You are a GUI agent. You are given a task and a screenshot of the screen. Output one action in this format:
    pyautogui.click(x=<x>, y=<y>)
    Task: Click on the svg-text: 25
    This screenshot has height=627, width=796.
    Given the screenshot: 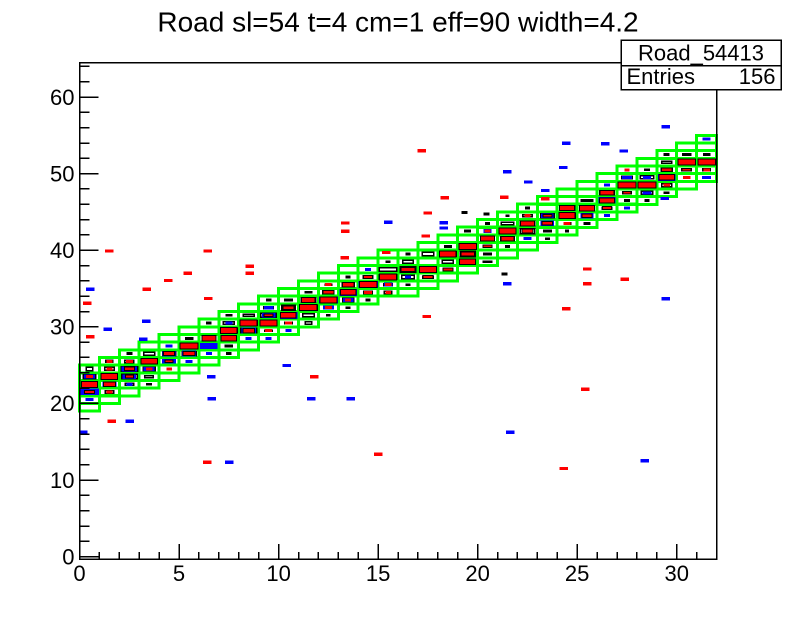 What is the action you would take?
    pyautogui.click(x=577, y=573)
    